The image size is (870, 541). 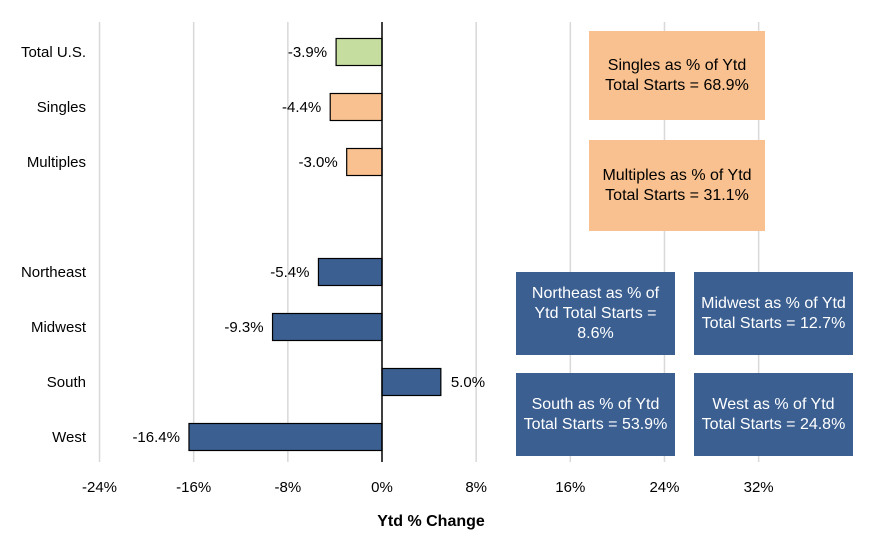 I want to click on annotation-singles: Singles as % of Ytd Total Starts = 68.9%, so click(x=677, y=75).